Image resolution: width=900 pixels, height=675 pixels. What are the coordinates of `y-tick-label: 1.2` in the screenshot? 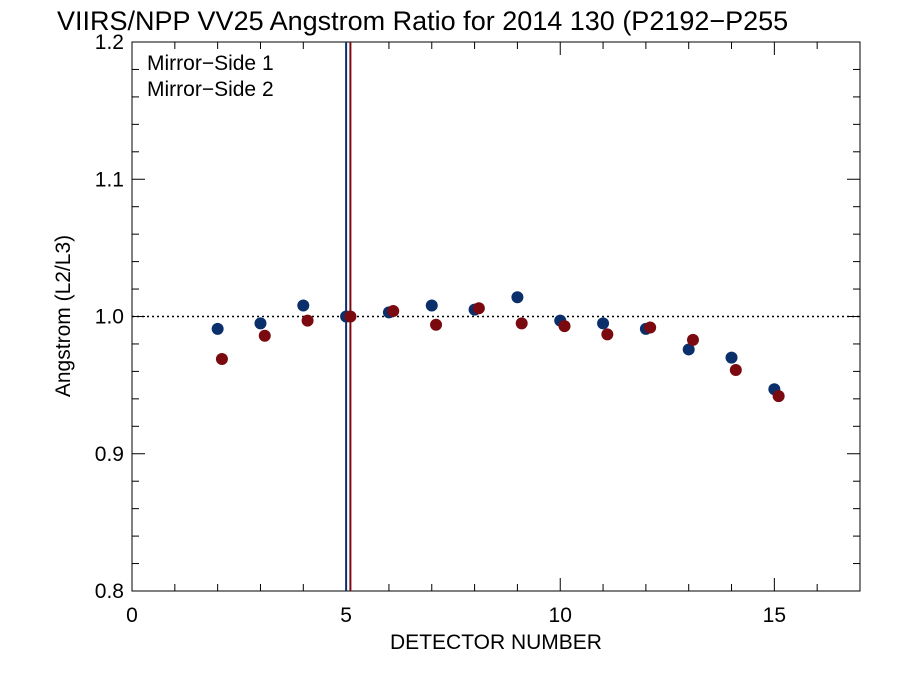 It's located at (109, 42).